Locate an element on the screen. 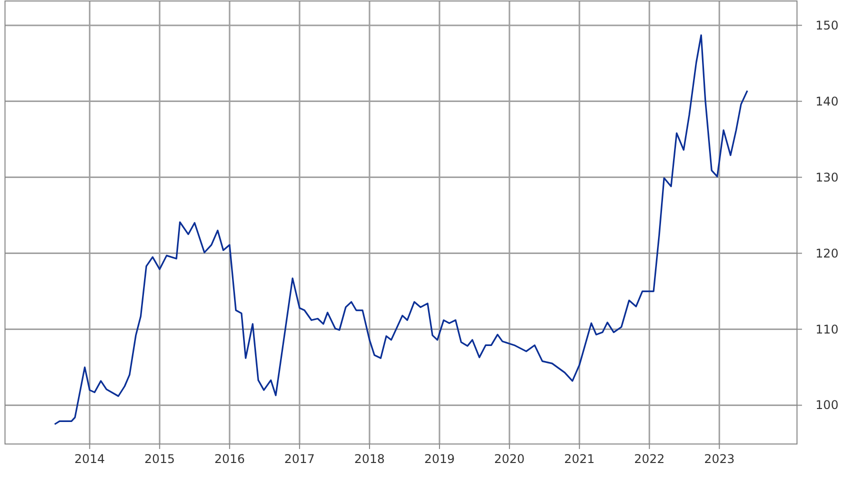 The width and height of the screenshot is (850, 482). x-tick-label: 2016 is located at coordinates (229, 459).